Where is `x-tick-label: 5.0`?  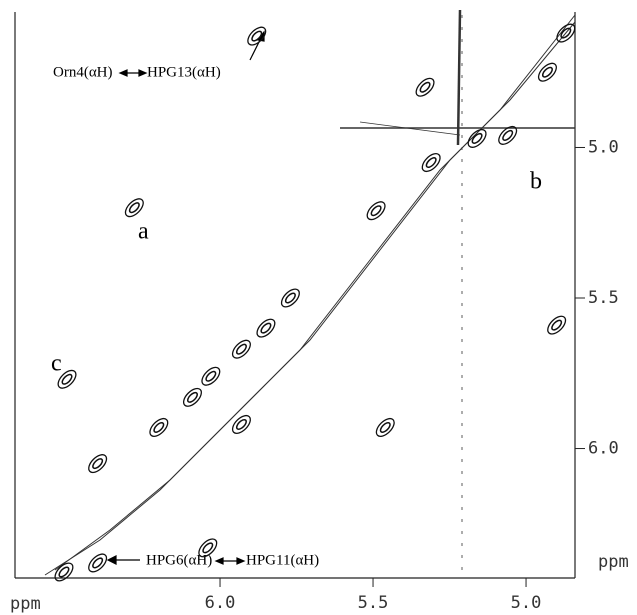 x-tick-label: 5.0 is located at coordinates (526, 603).